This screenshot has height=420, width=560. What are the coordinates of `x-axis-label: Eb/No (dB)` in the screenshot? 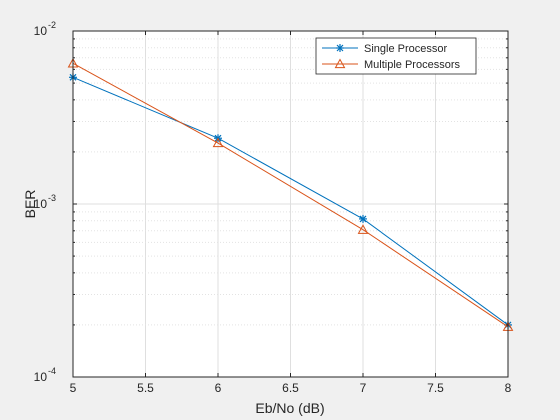 It's located at (289, 408).